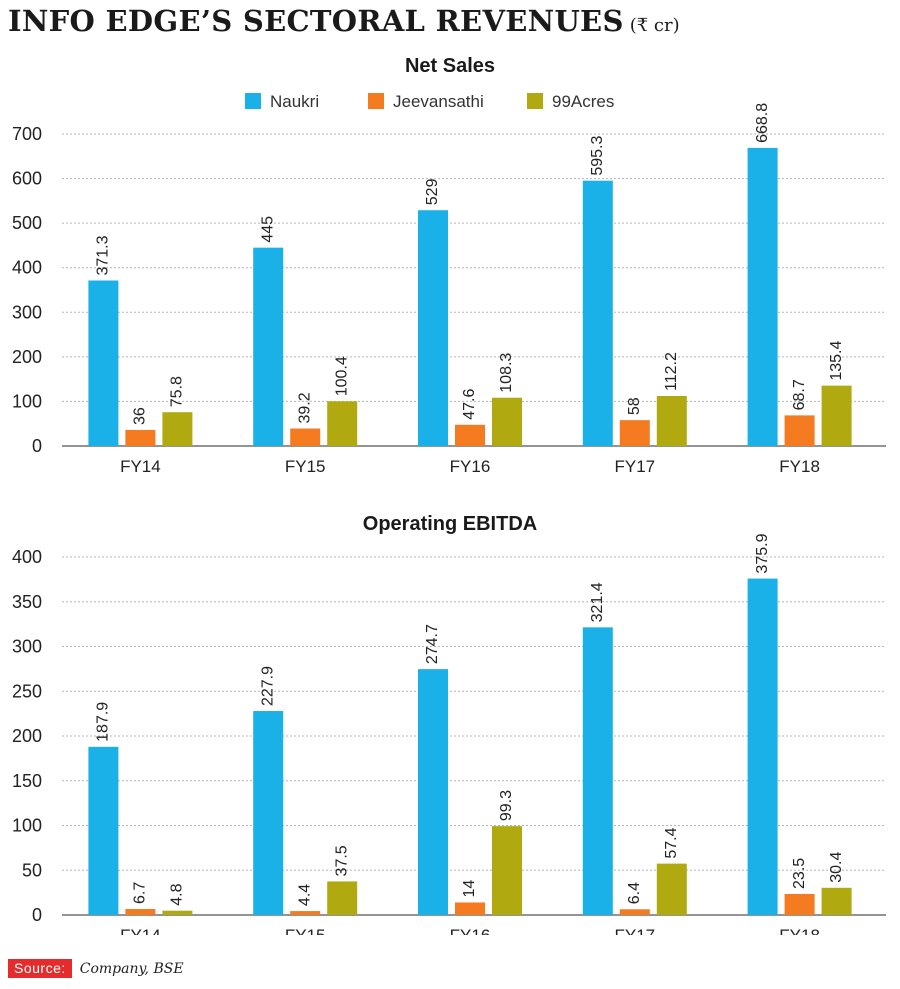 Image resolution: width=900 pixels, height=989 pixels. I want to click on data-label: 4.8, so click(177, 894).